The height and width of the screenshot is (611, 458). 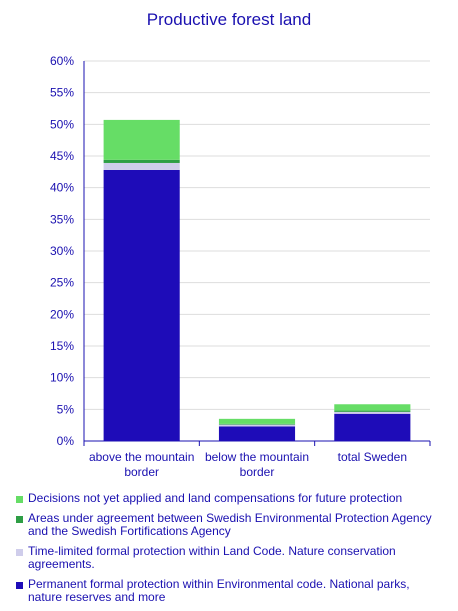 What do you see at coordinates (61, 564) in the screenshot?
I see `legend-label: agreements.` at bounding box center [61, 564].